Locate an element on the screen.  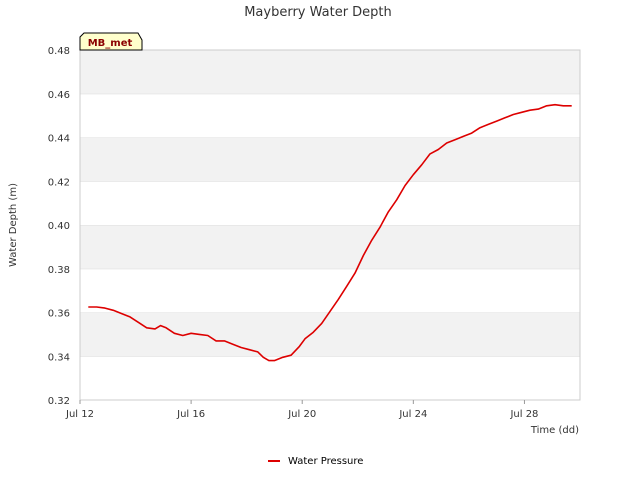
y-tick-label: 0.32 is located at coordinates (59, 401).